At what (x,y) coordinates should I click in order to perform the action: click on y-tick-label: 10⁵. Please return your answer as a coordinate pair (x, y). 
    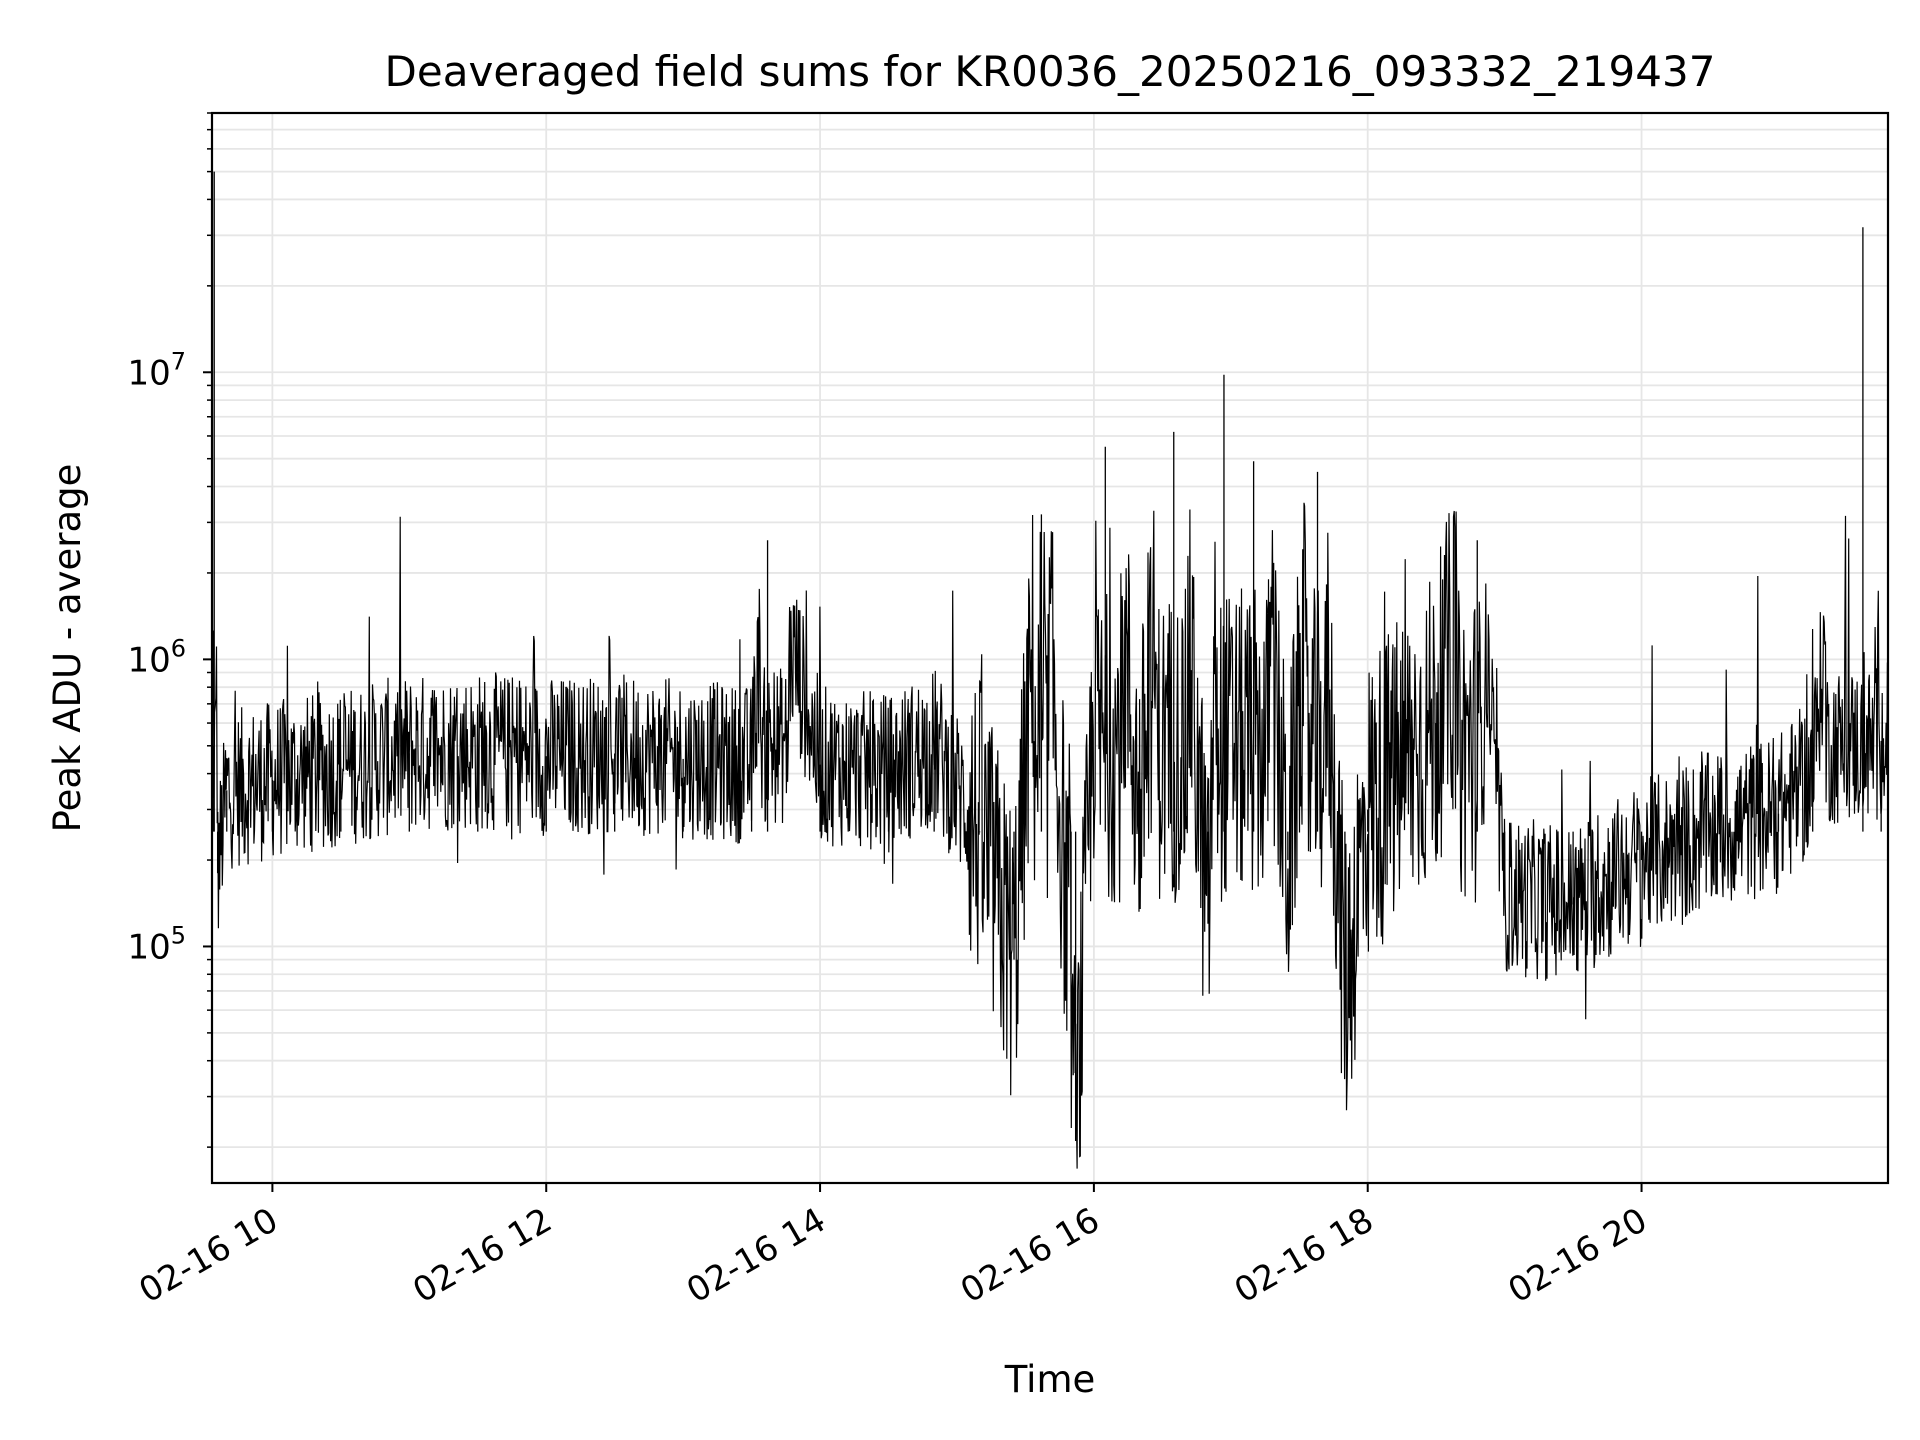
    Looking at the image, I should click on (156, 944).